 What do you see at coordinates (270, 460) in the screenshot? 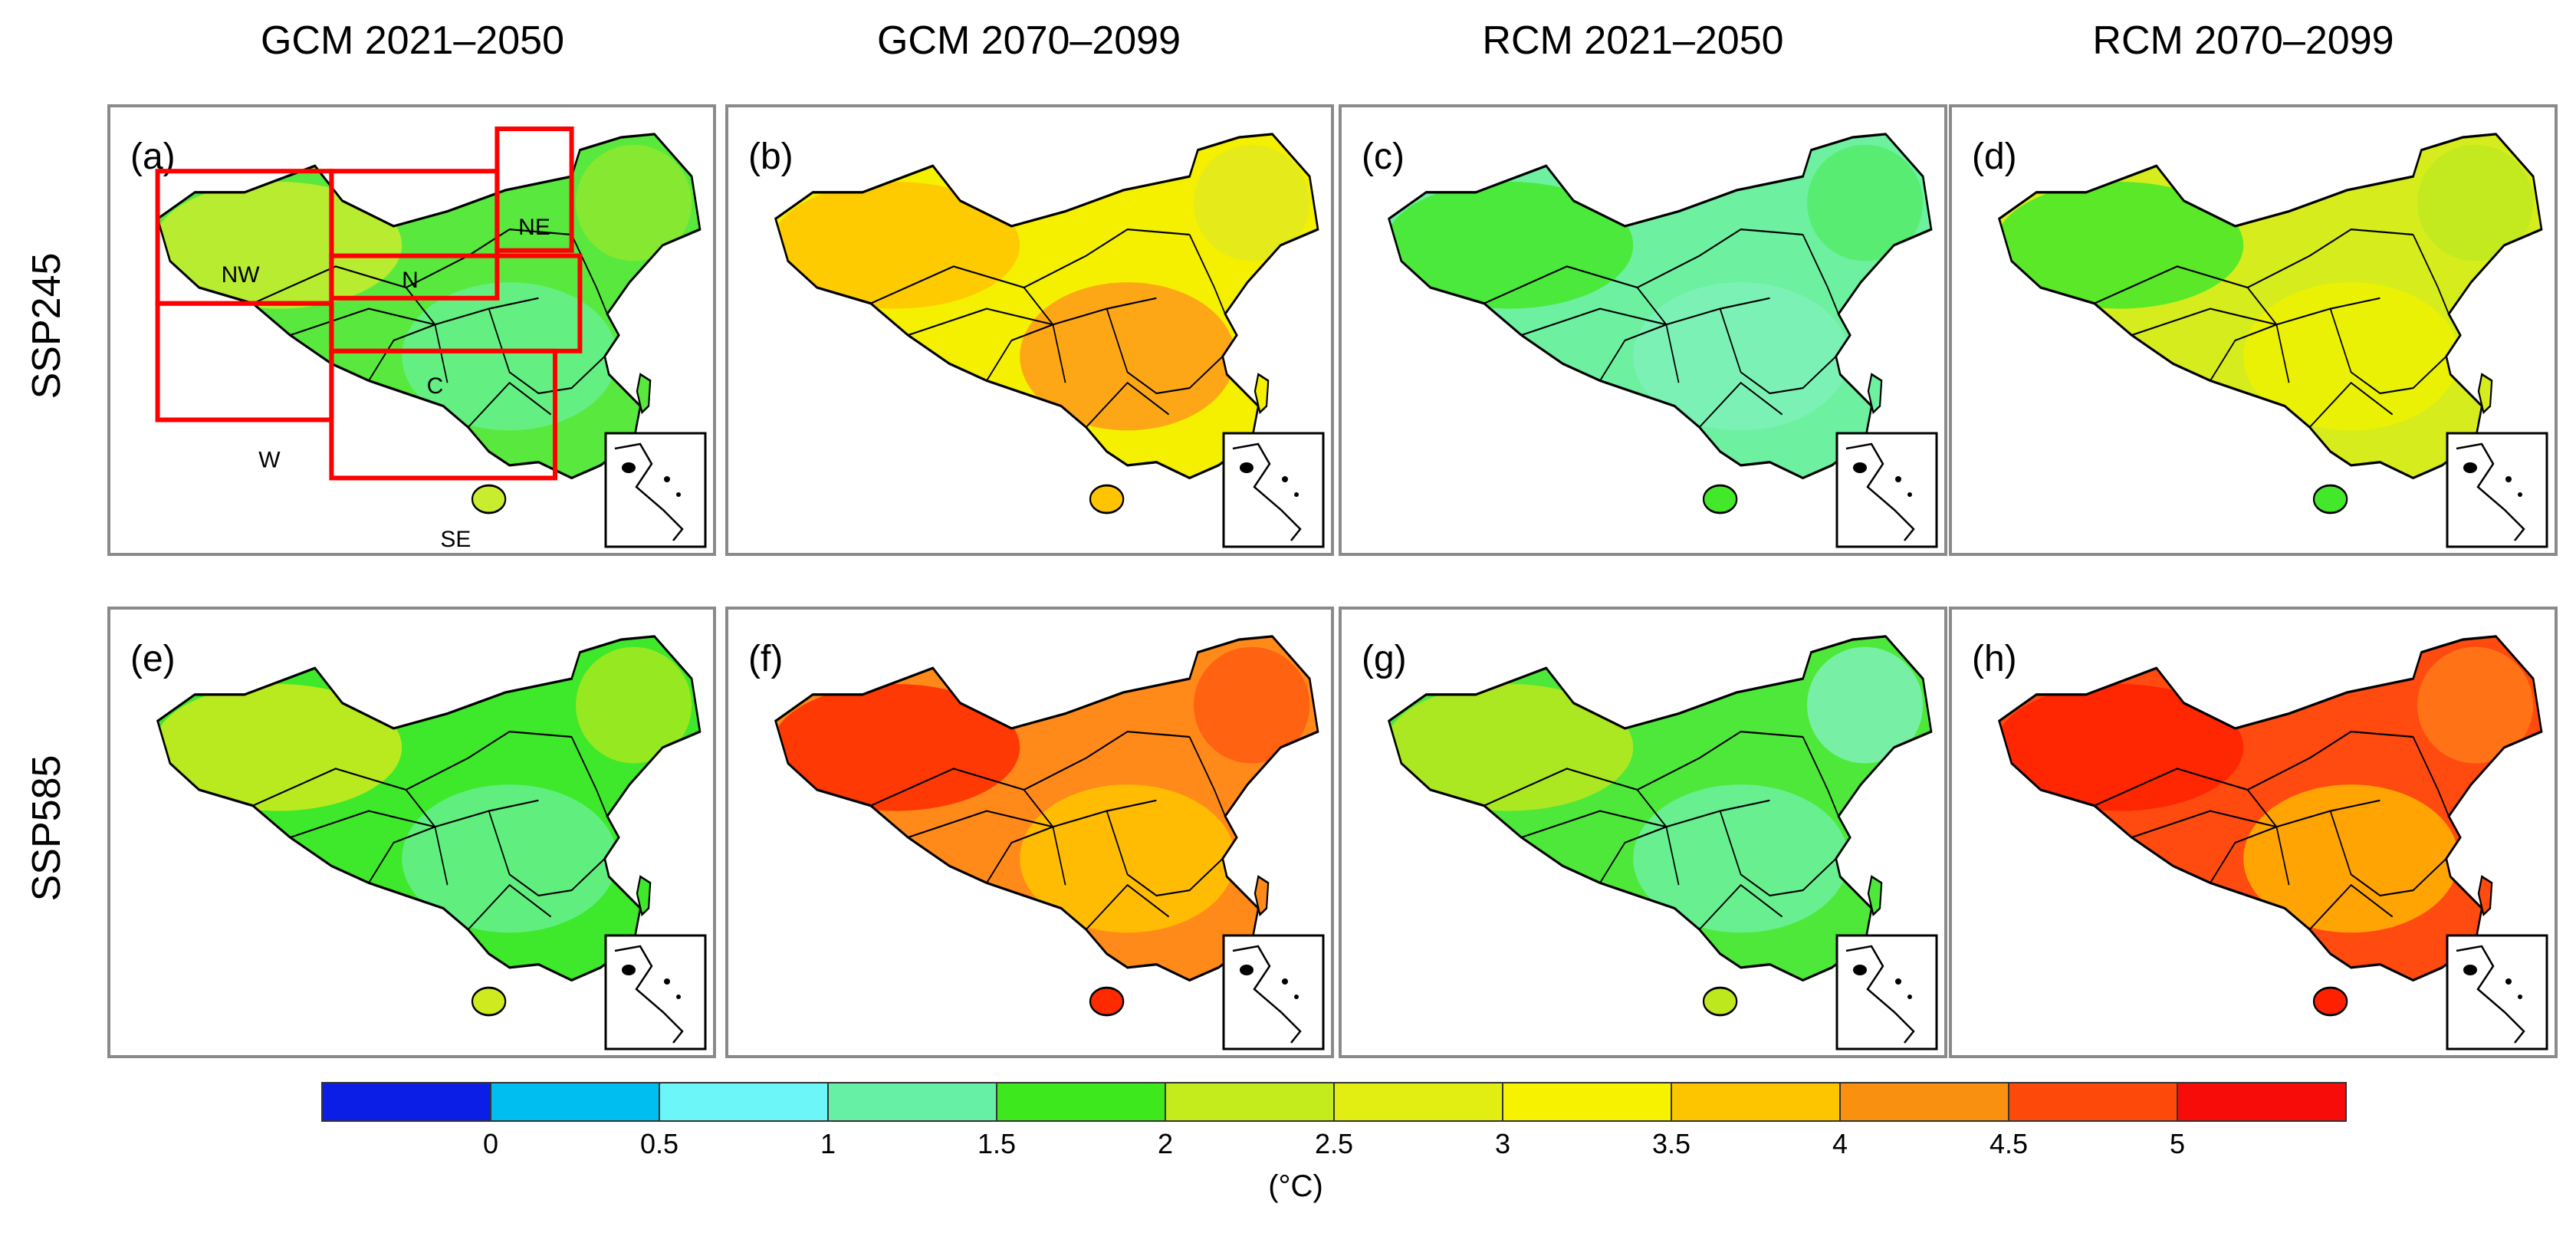
I see `region-label-w: W` at bounding box center [270, 460].